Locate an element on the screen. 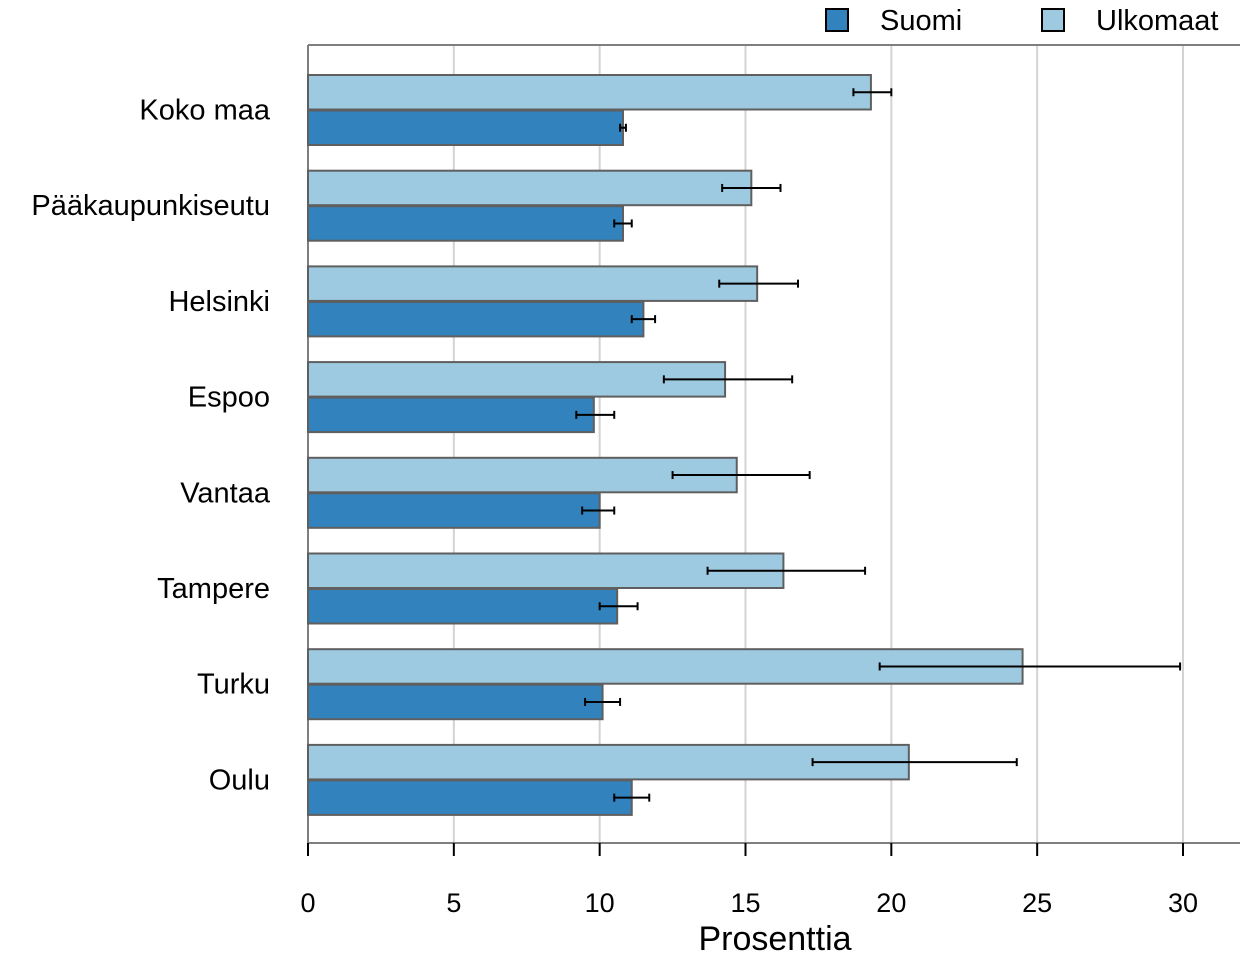 The width and height of the screenshot is (1240, 961). category-label: Vantaa is located at coordinates (225, 493).